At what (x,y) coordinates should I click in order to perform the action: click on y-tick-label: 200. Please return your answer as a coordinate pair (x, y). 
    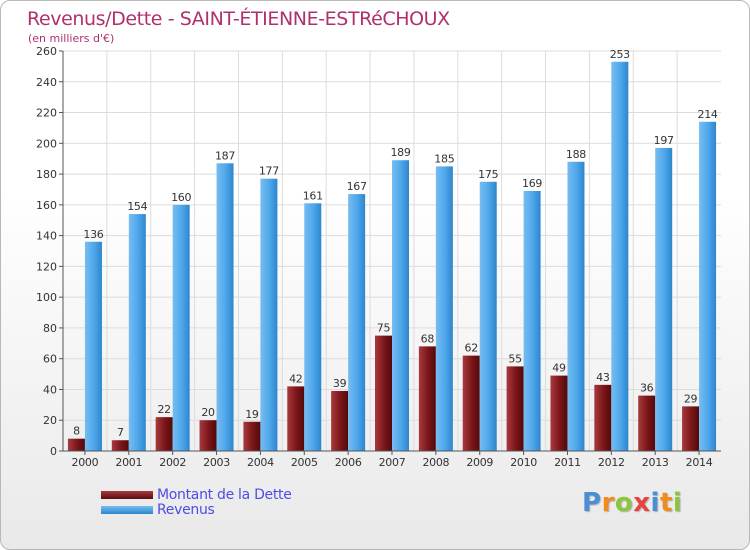
    Looking at the image, I should click on (46, 143).